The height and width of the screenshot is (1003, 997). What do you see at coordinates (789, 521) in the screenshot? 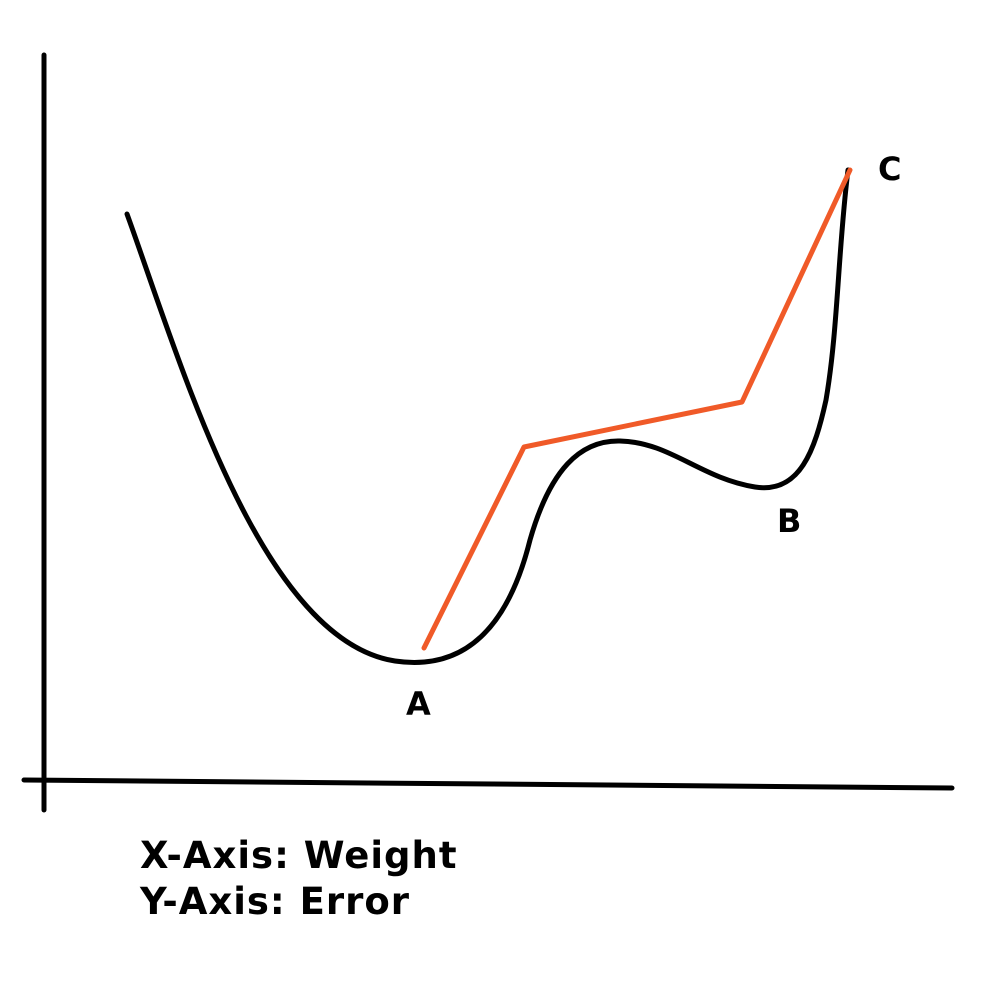
I see `point-label-b: B` at bounding box center [789, 521].